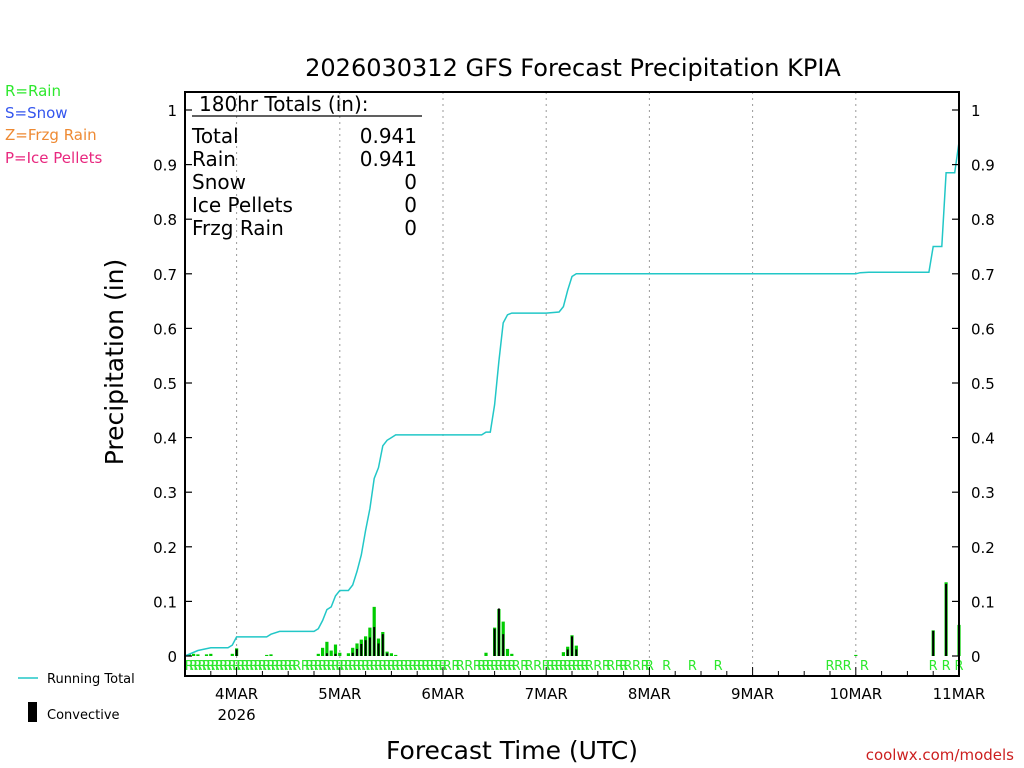 The width and height of the screenshot is (1024, 768). Describe the element at coordinates (959, 694) in the screenshot. I see `x-tick-label: 11MAR` at that location.